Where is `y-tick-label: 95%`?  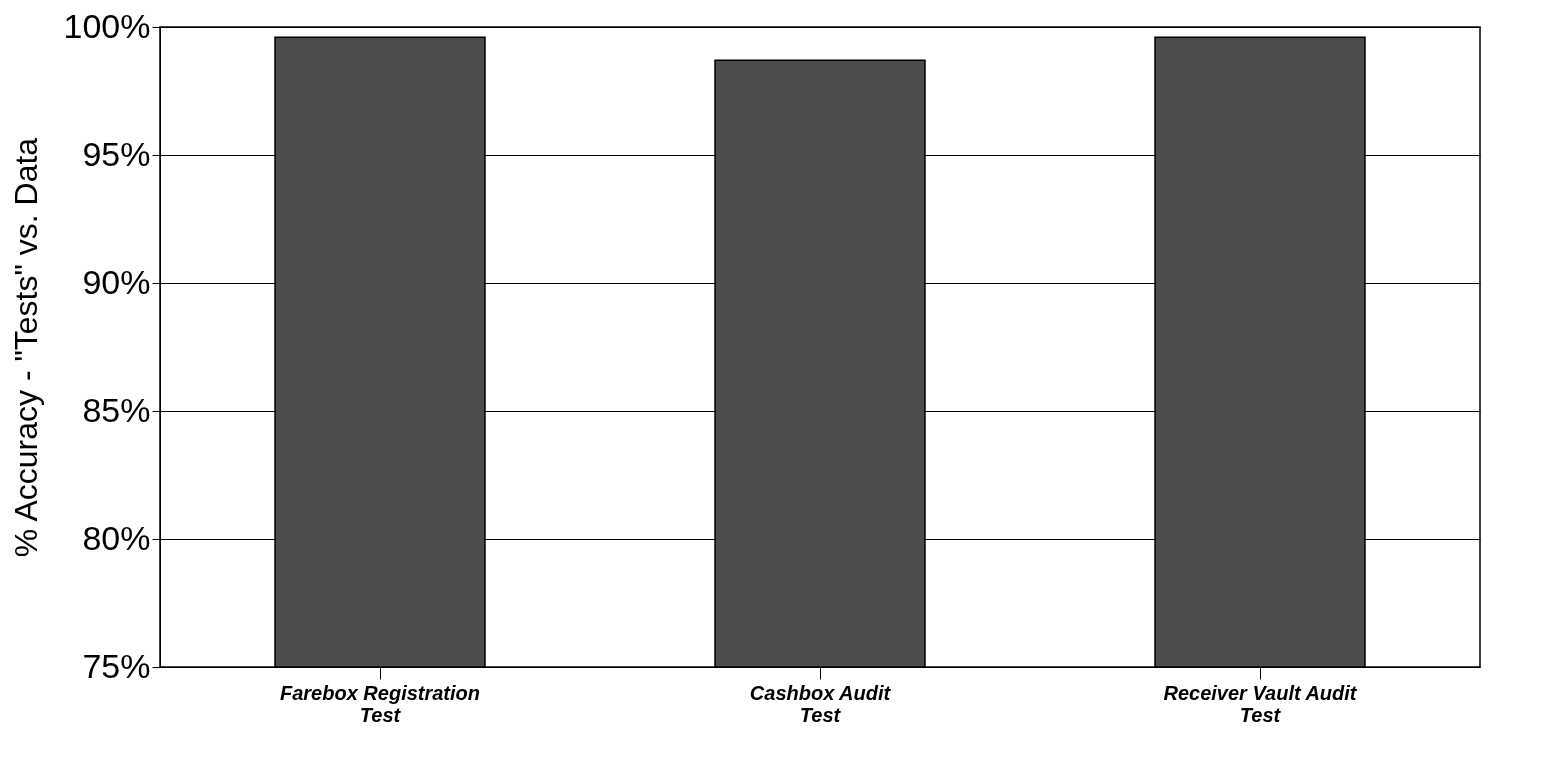 y-tick-label: 95% is located at coordinates (116, 153).